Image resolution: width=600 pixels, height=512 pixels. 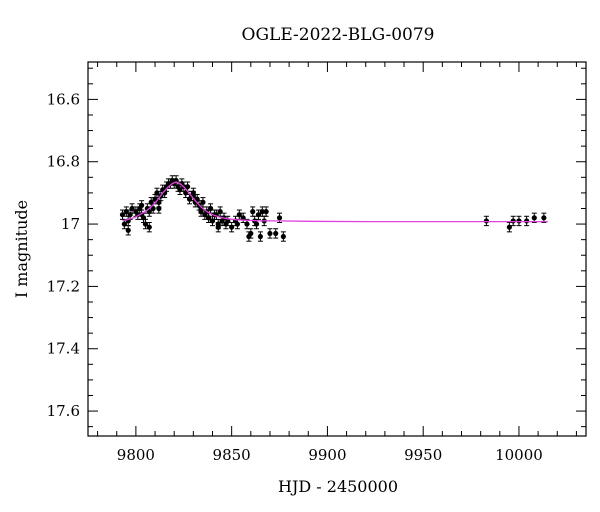 What do you see at coordinates (338, 486) in the screenshot?
I see `x-axis-label: HJD - 2450000` at bounding box center [338, 486].